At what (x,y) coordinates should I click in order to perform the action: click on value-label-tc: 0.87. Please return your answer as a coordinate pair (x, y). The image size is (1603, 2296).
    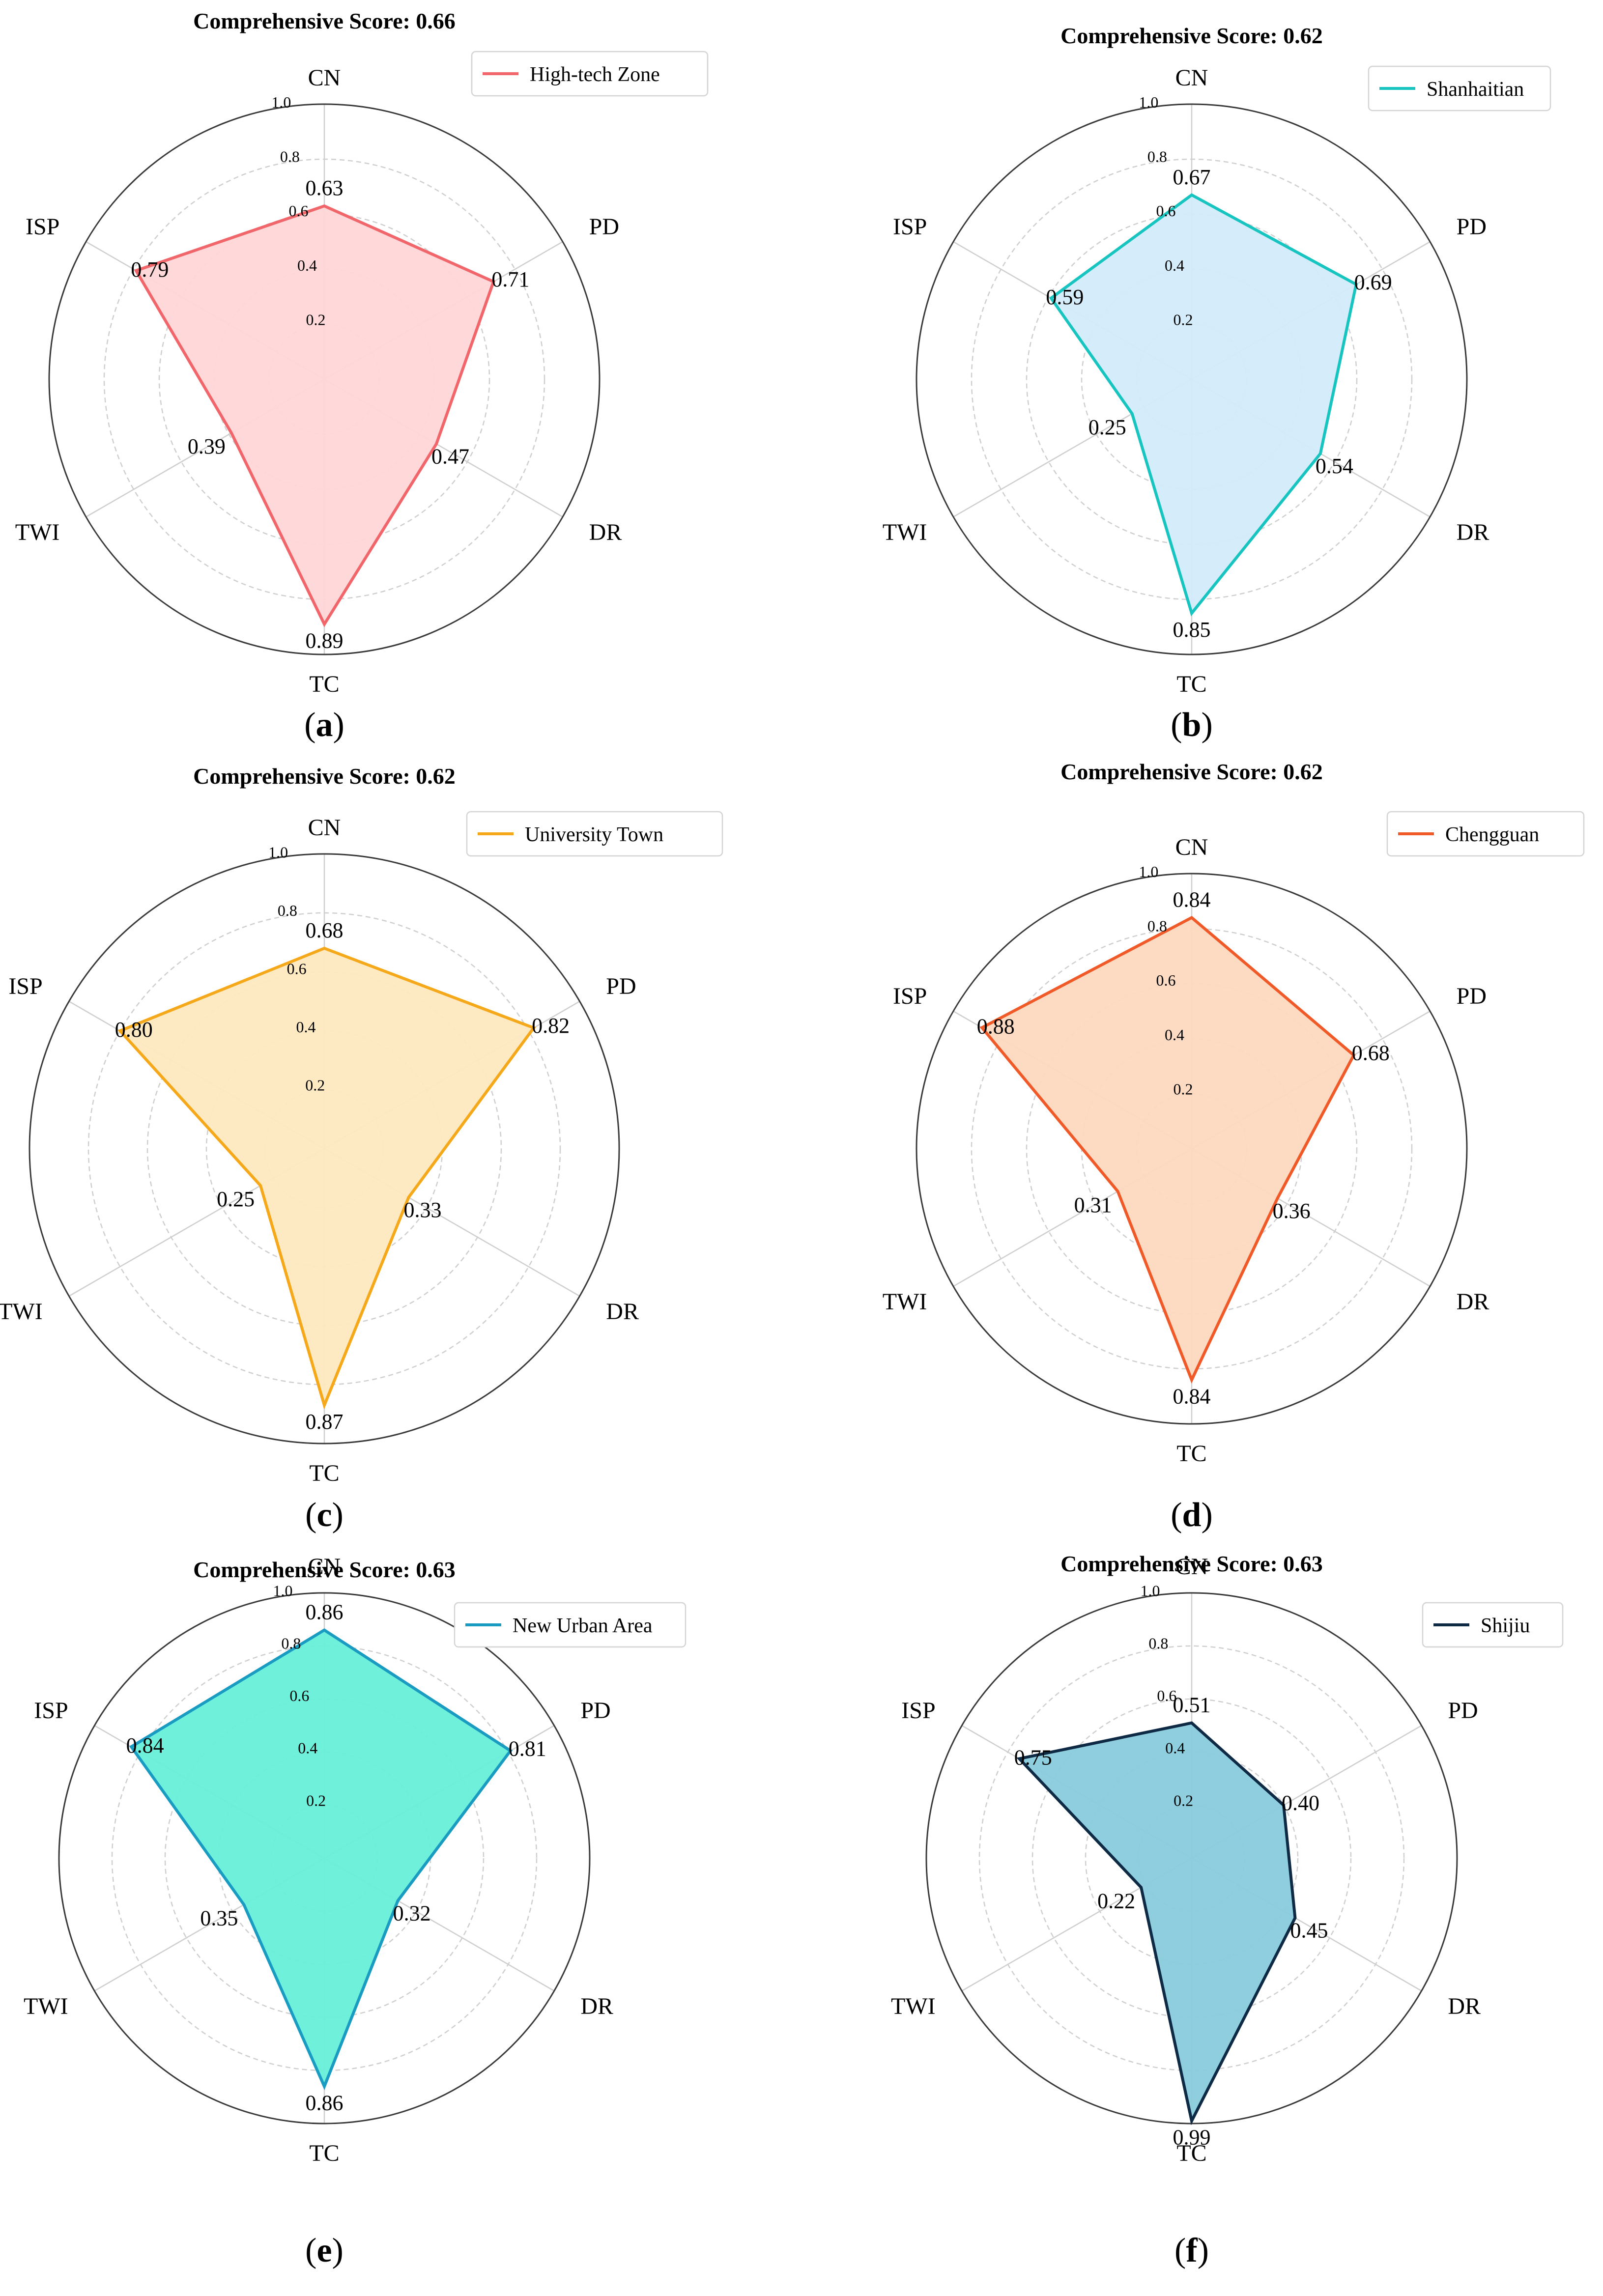
    Looking at the image, I should click on (325, 1422).